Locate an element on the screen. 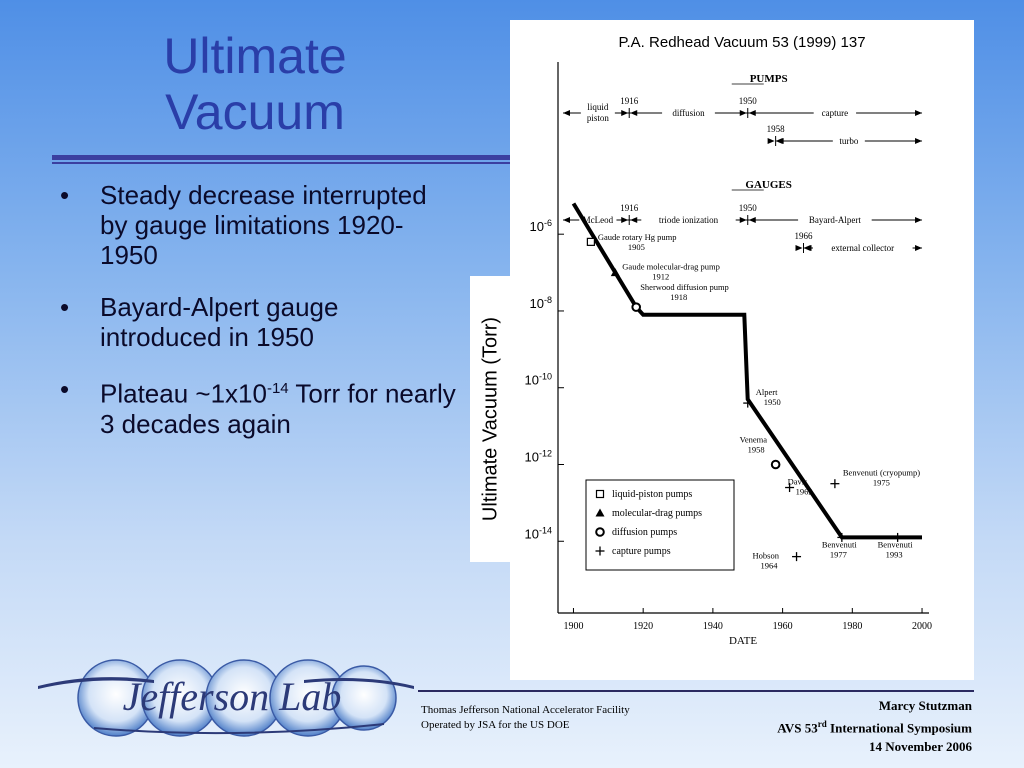  title-rule-thin is located at coordinates (281, 163).